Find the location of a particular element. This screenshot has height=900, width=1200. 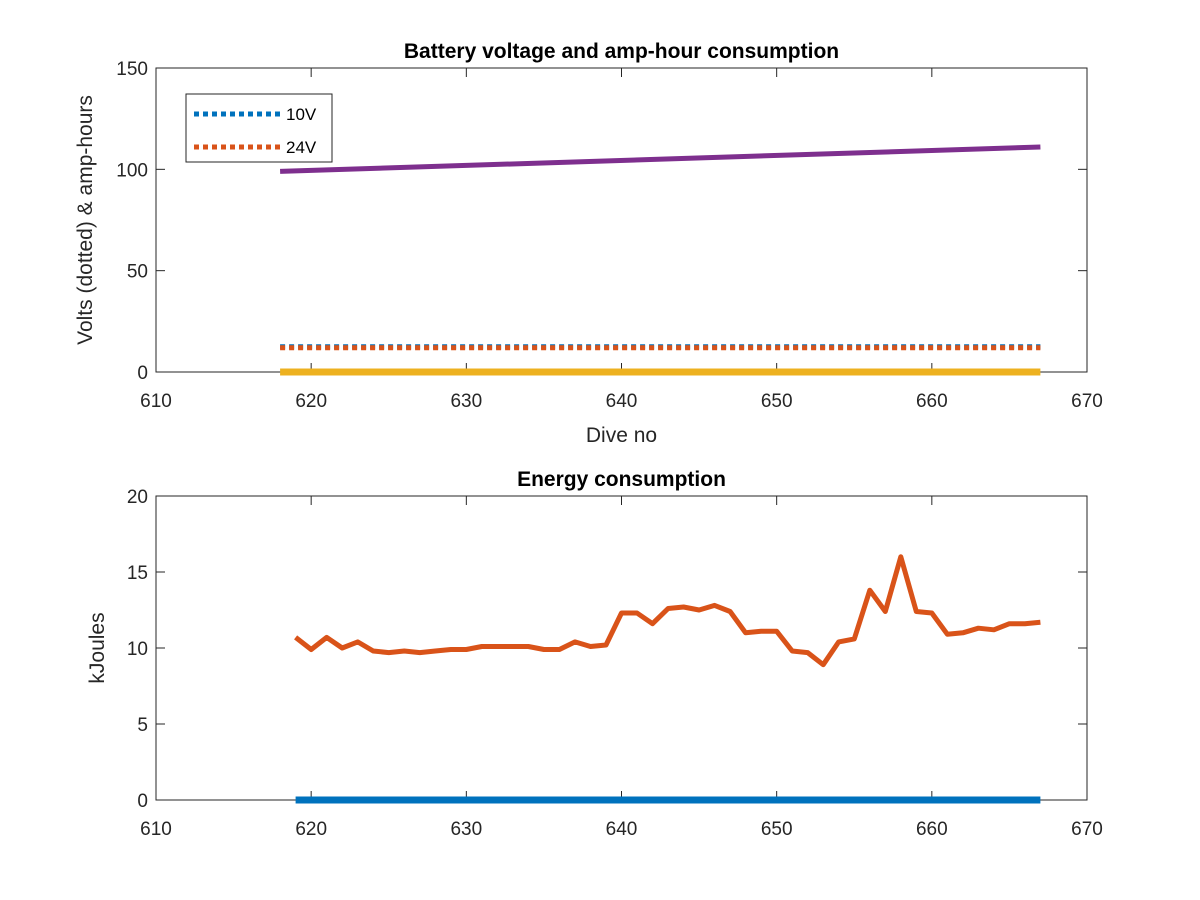

legend-box is located at coordinates (259, 128).